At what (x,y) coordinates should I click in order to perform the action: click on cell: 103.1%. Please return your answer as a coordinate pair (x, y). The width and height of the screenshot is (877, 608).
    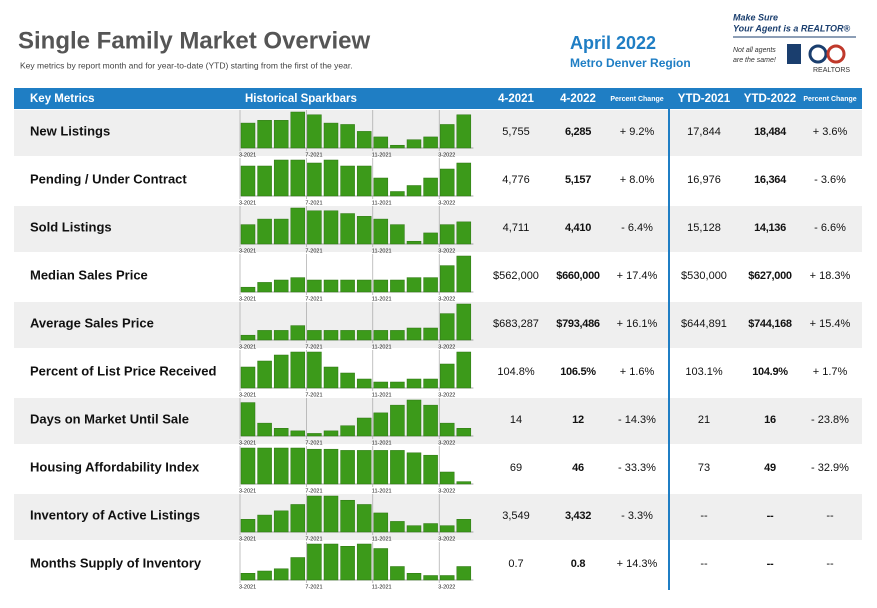
    Looking at the image, I should click on (704, 372).